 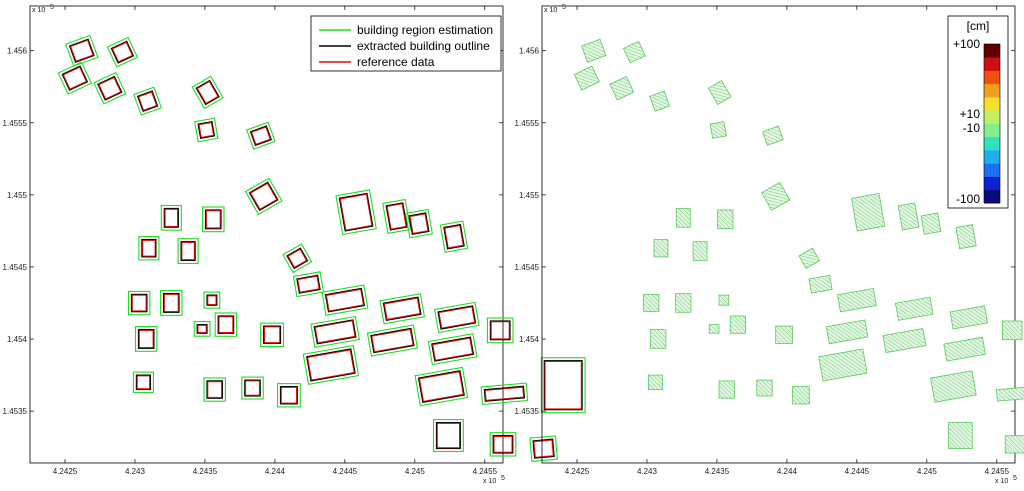 What do you see at coordinates (52, 7) in the screenshot?
I see `y-exponent-power: 5` at bounding box center [52, 7].